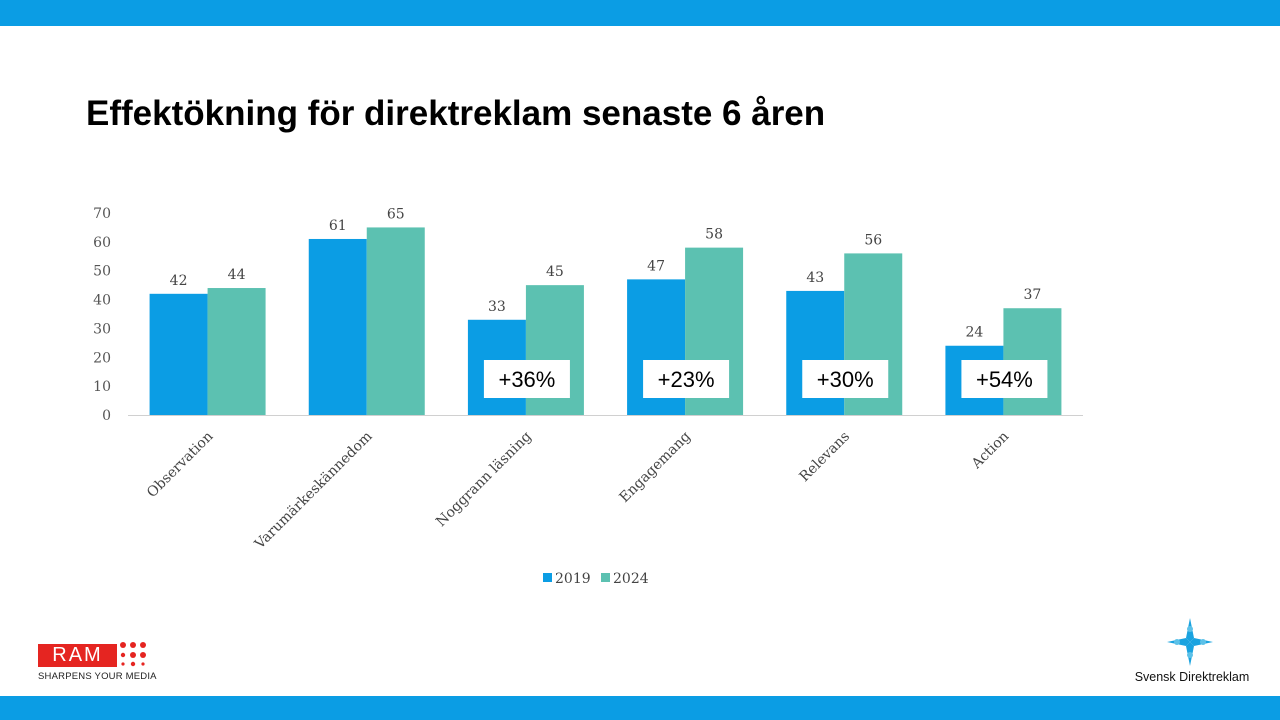  What do you see at coordinates (102, 387) in the screenshot?
I see `y-tick-label: 10` at bounding box center [102, 387].